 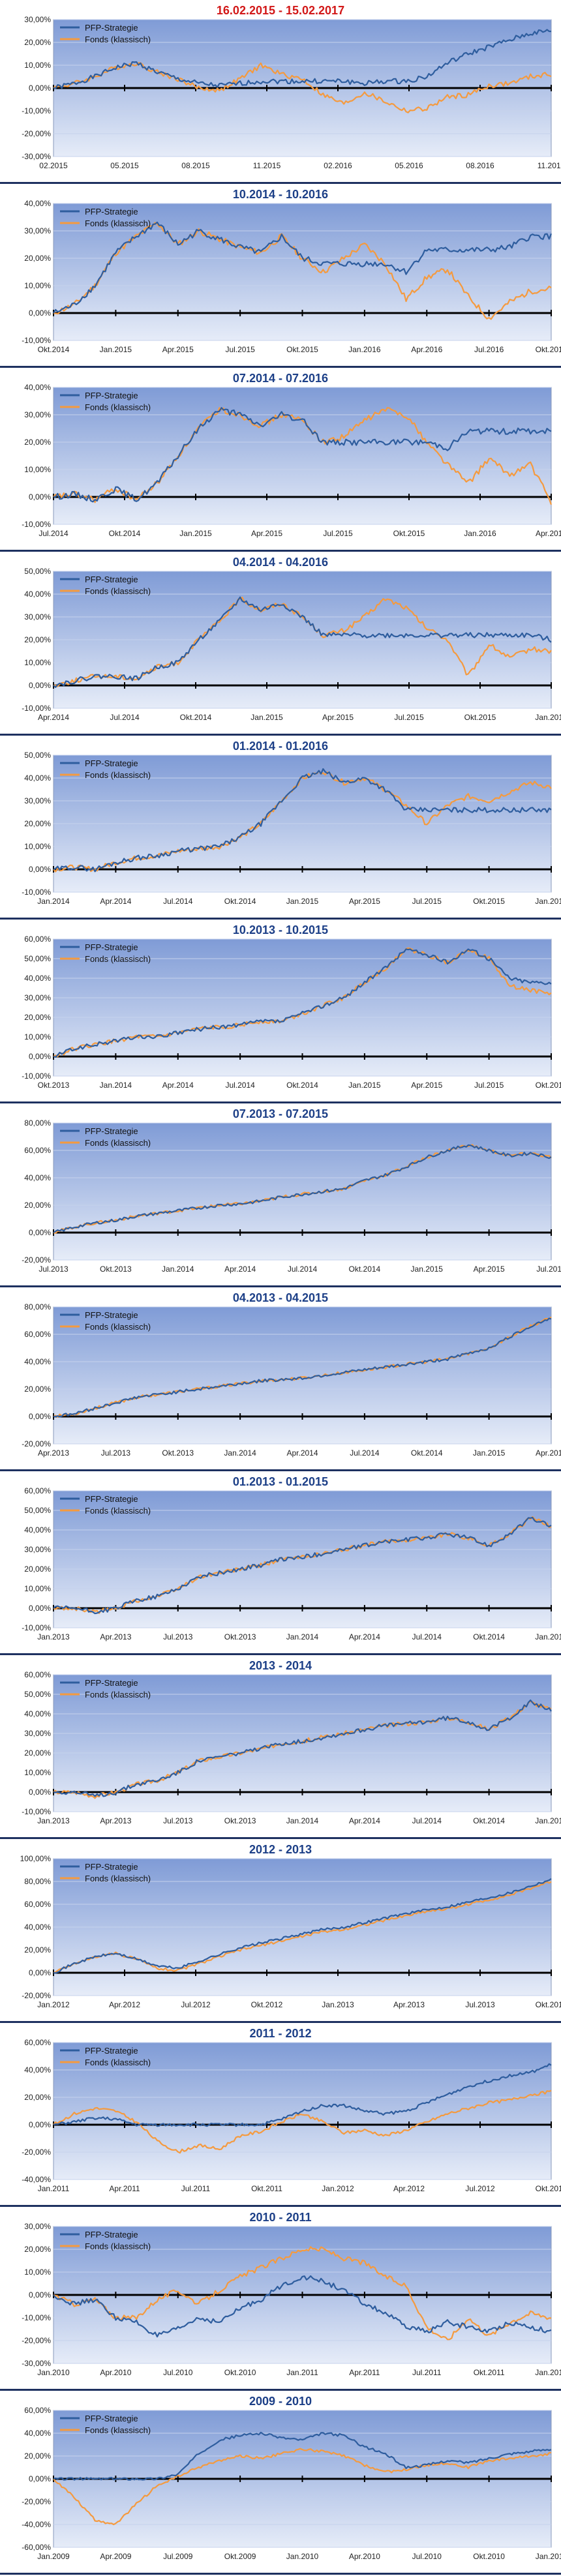 I want to click on x-tick-label: Jul.2011, so click(x=196, y=2188).